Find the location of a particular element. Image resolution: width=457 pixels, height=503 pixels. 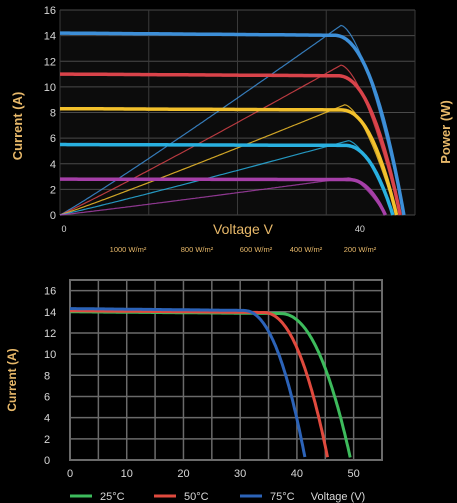

chart2-legend-entry: 25°C is located at coordinates (112, 497).